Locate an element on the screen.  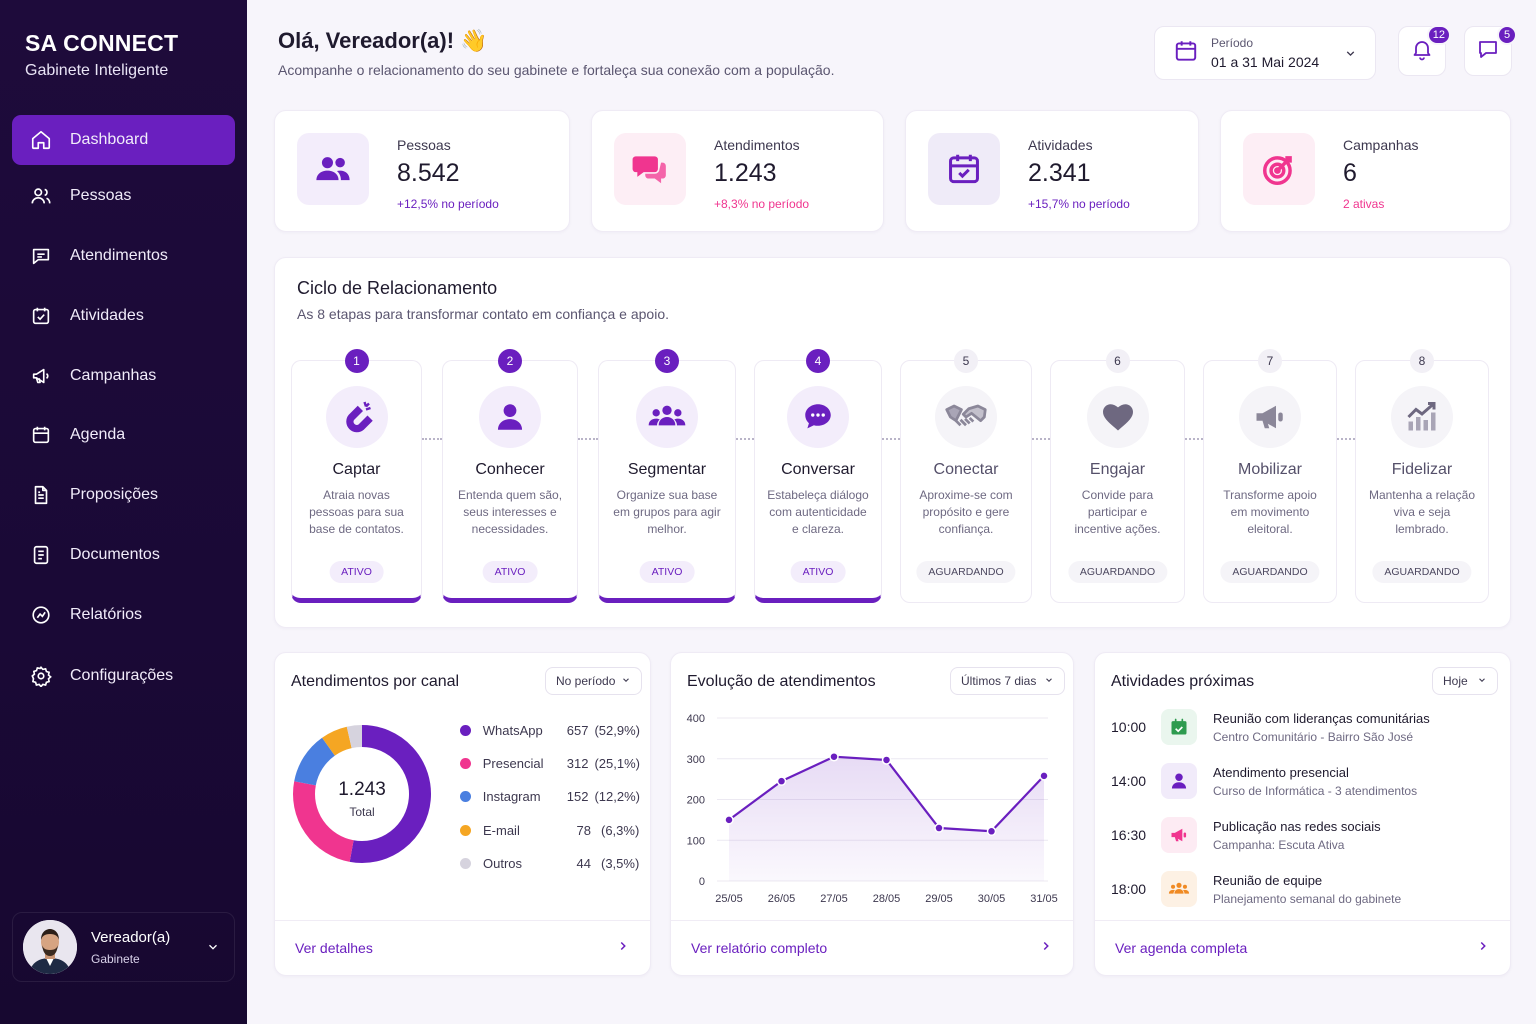
activity-title: Reunião de equipe is located at coordinates (1268, 880).